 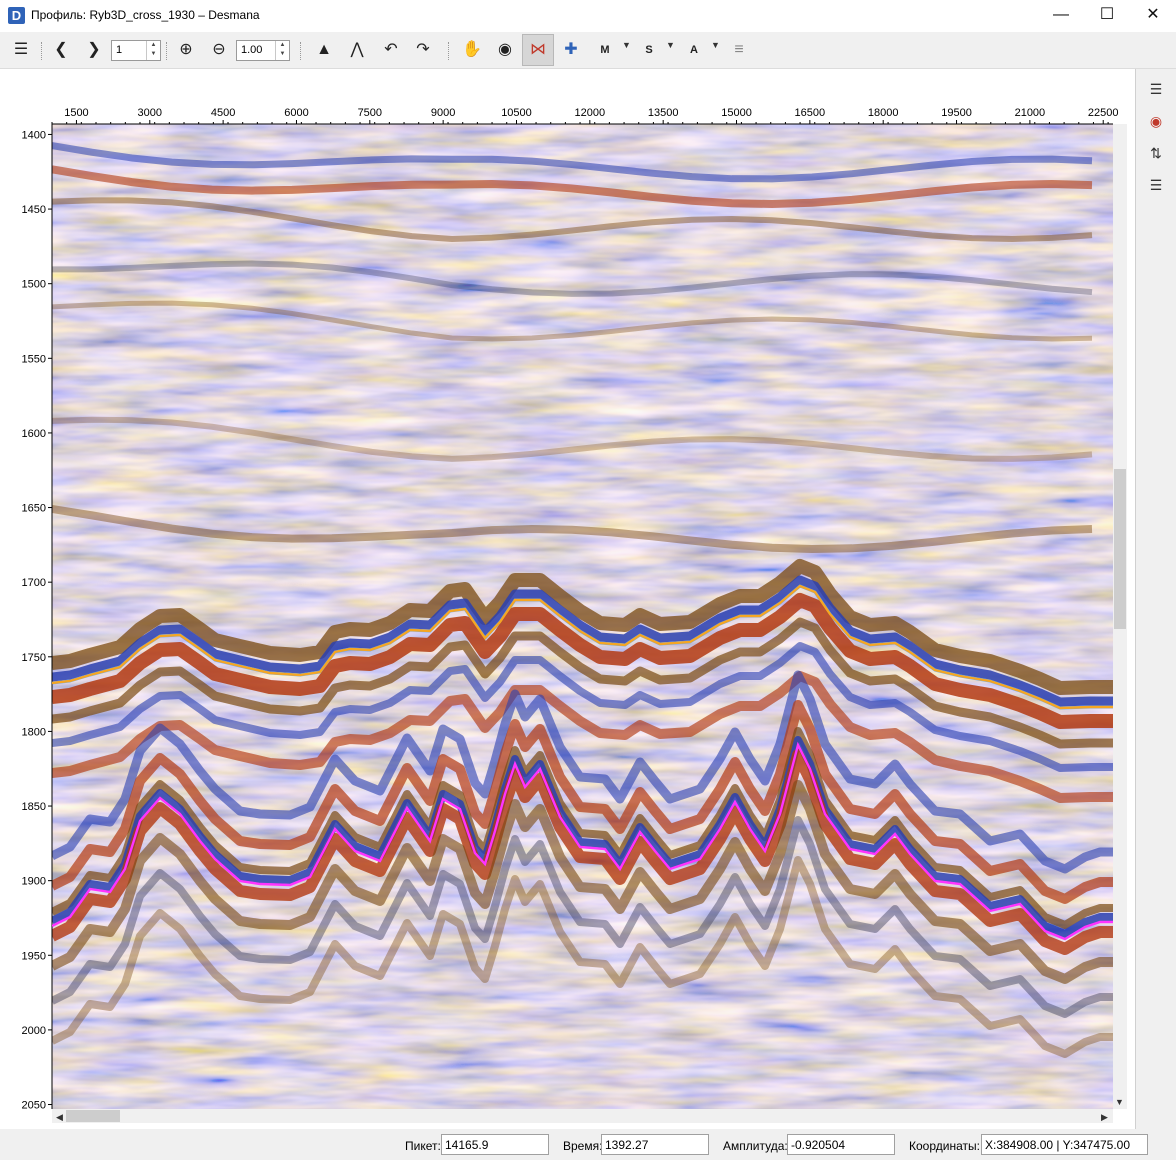 What do you see at coordinates (571, 49) in the screenshot?
I see `crosshair-icon: ✚` at bounding box center [571, 49].